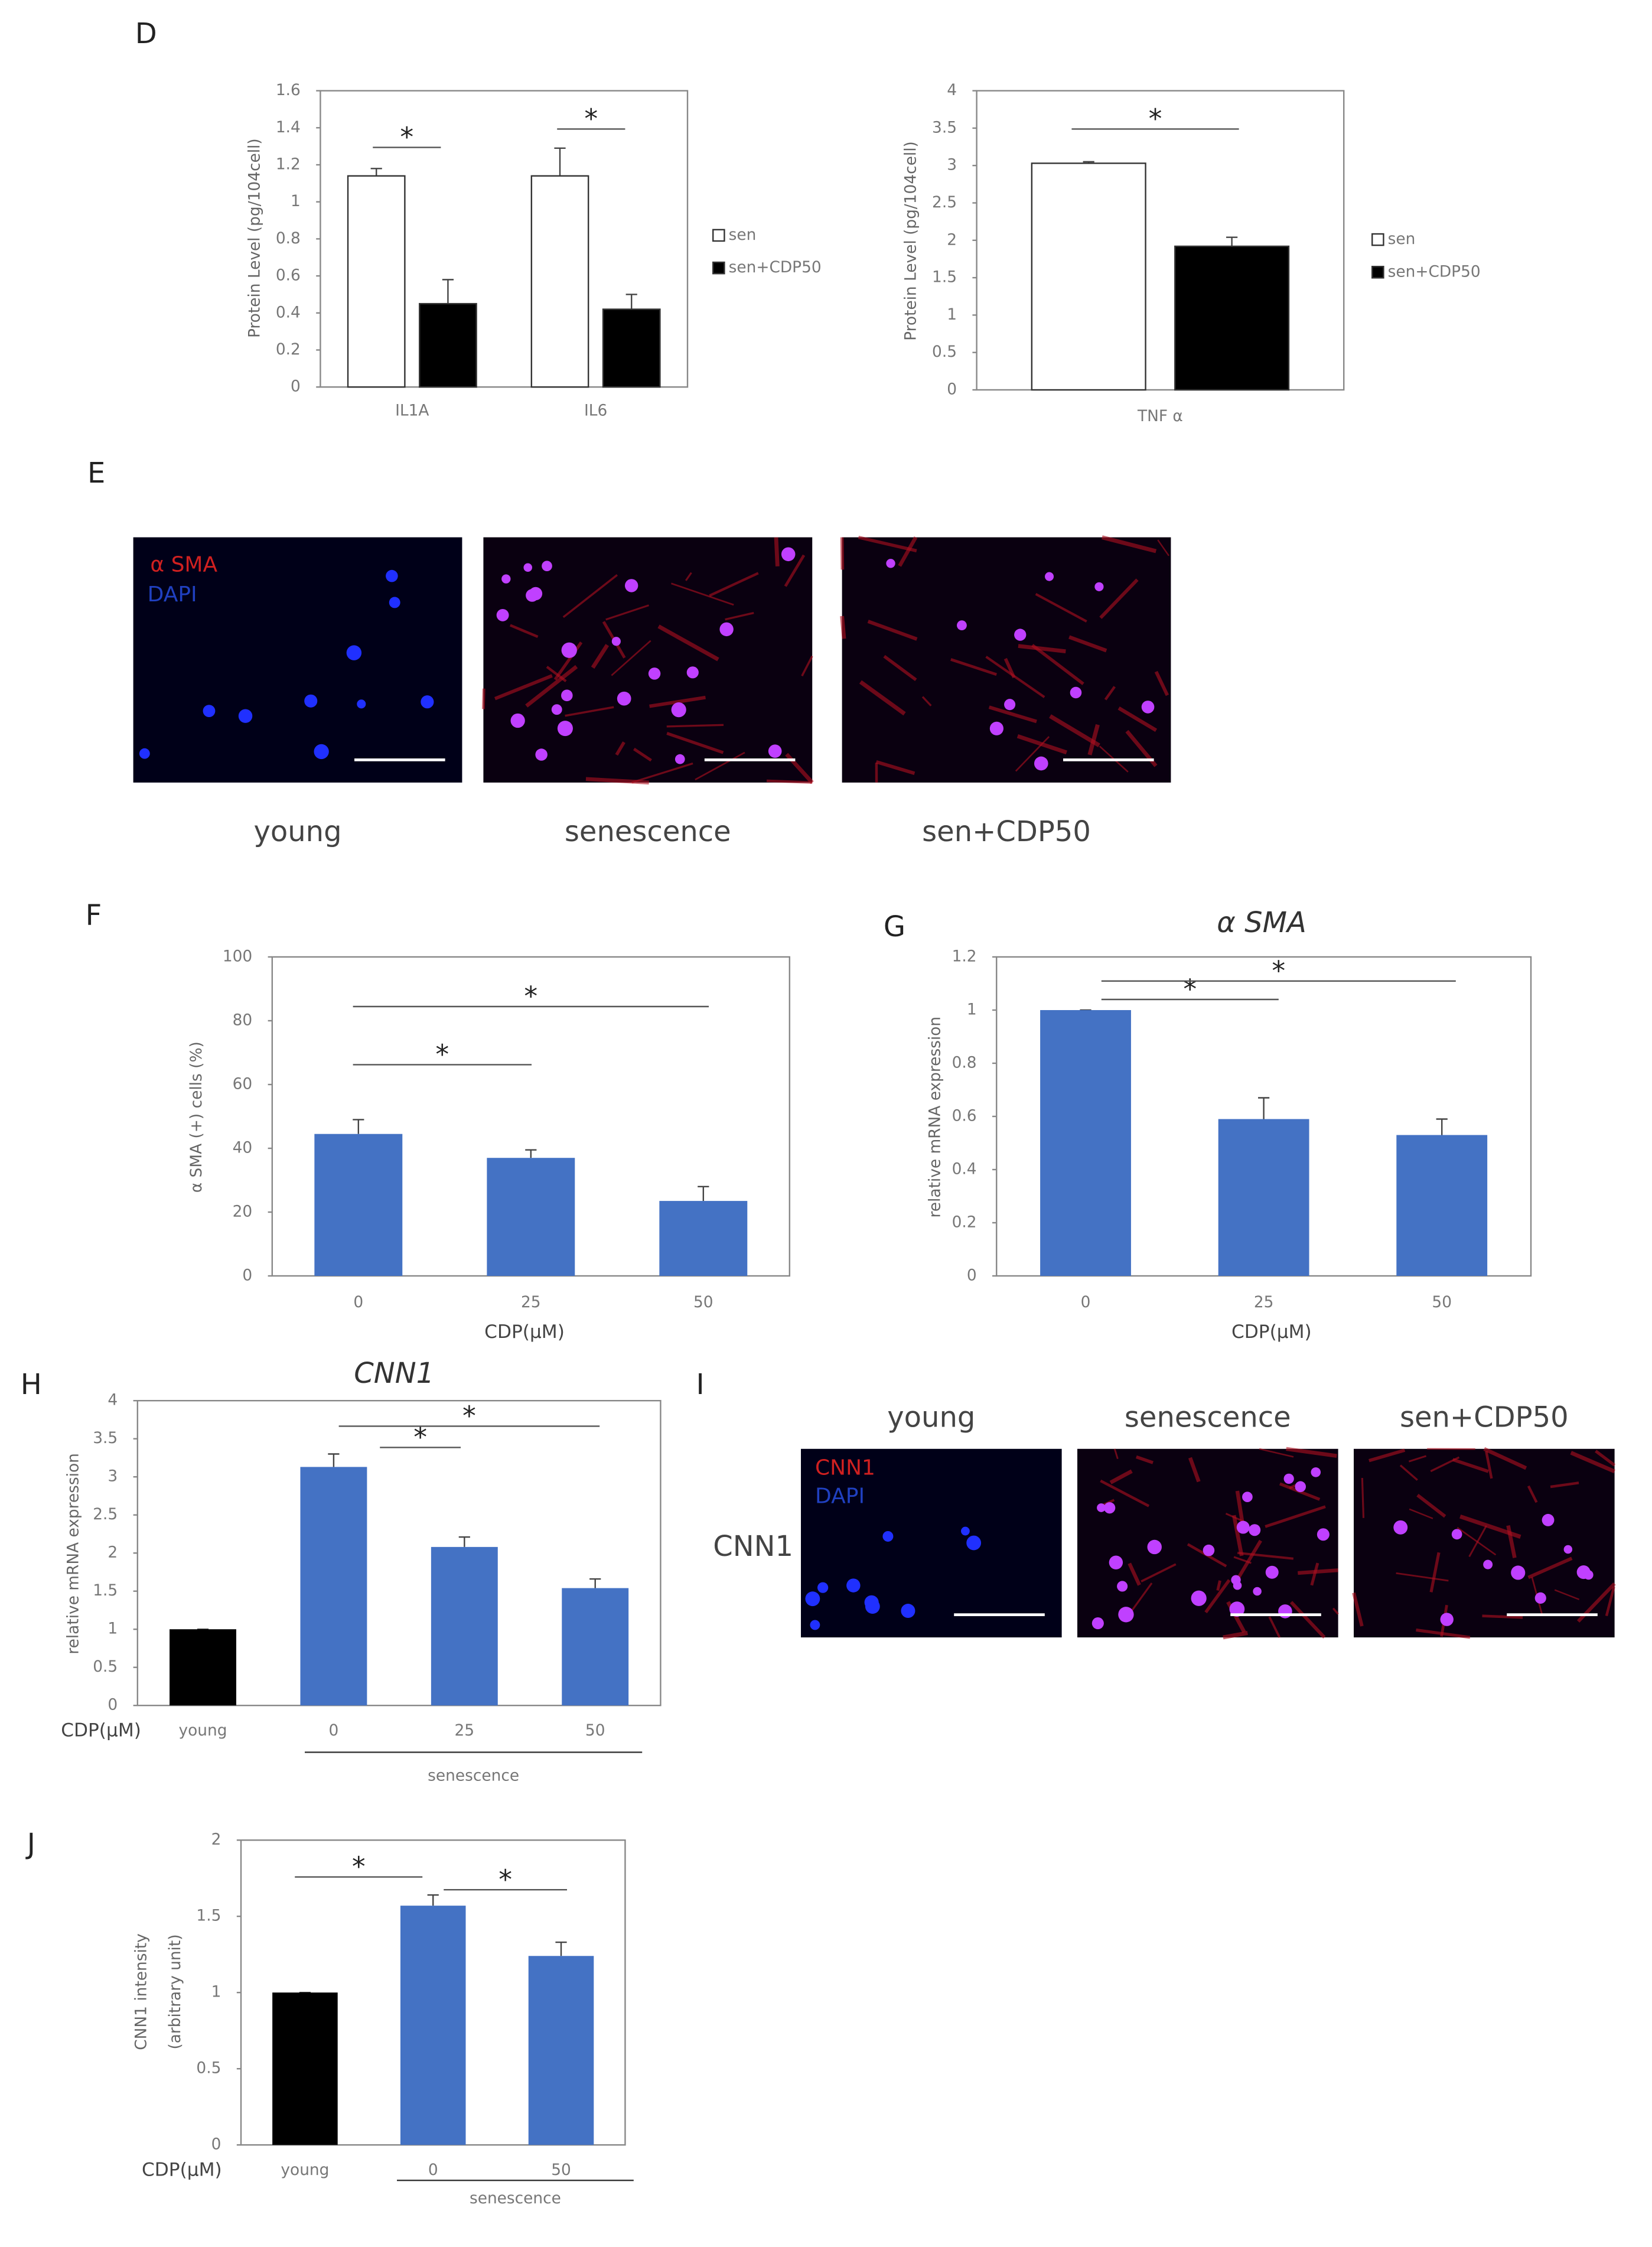 The width and height of the screenshot is (1652, 2247). What do you see at coordinates (216, 1840) in the screenshot?
I see `y-tick-label: 2` at bounding box center [216, 1840].